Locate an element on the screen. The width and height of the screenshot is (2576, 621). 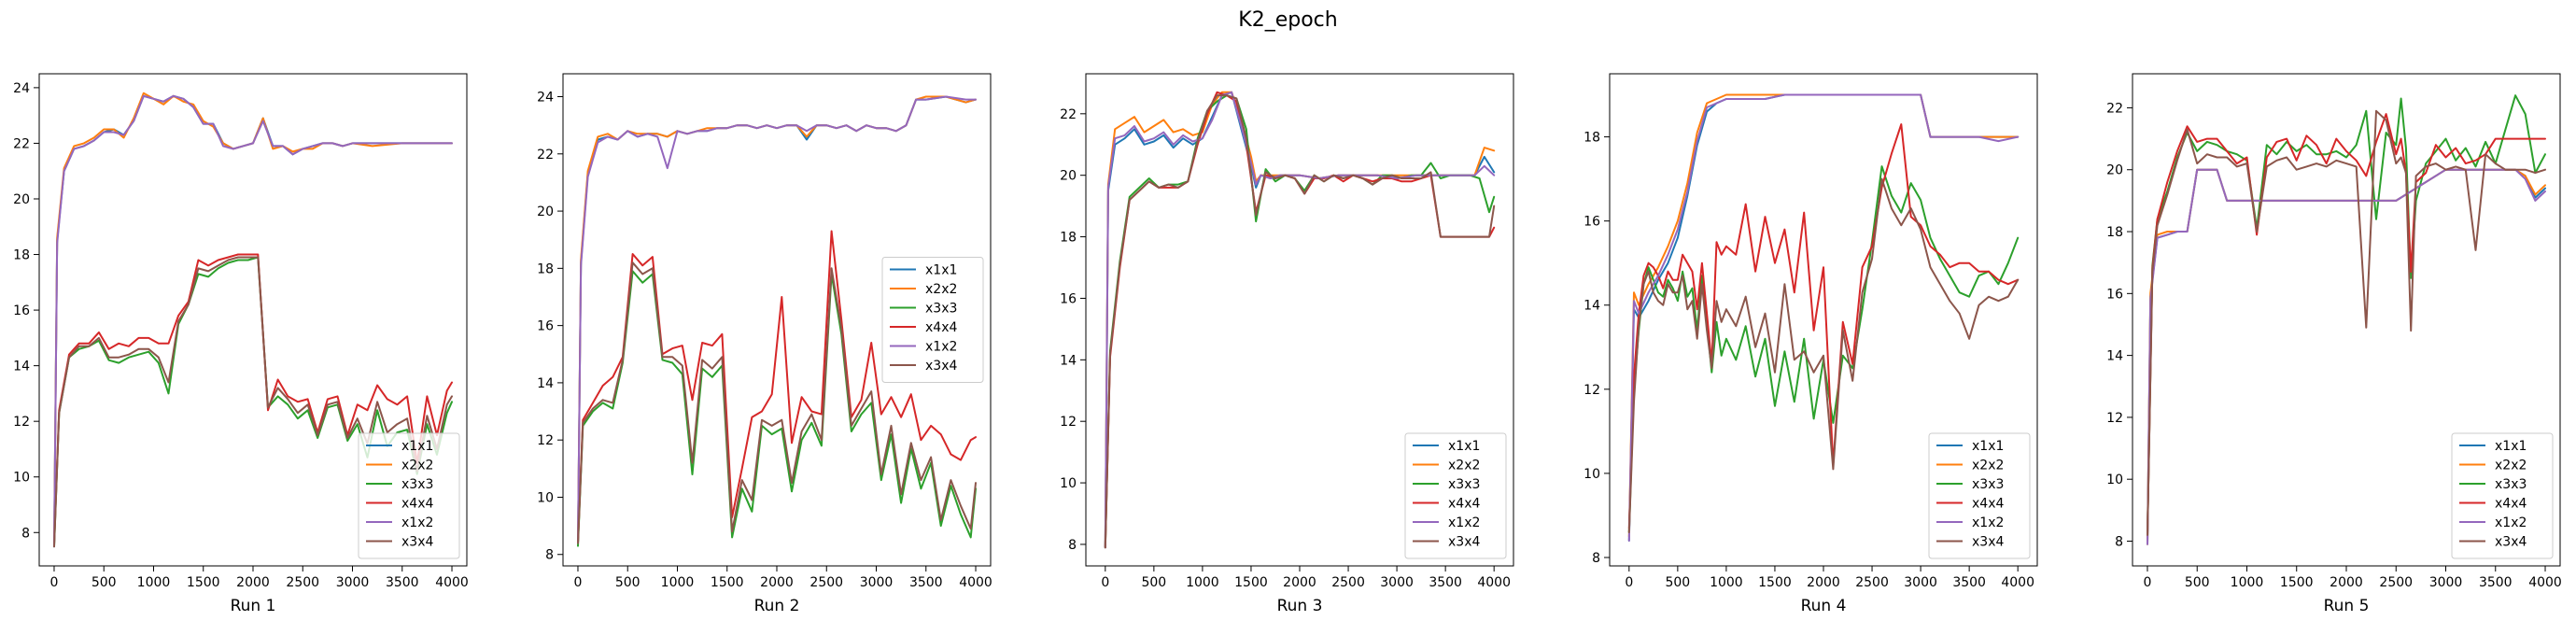
x-axis-label: Run 5 is located at coordinates (2347, 606).